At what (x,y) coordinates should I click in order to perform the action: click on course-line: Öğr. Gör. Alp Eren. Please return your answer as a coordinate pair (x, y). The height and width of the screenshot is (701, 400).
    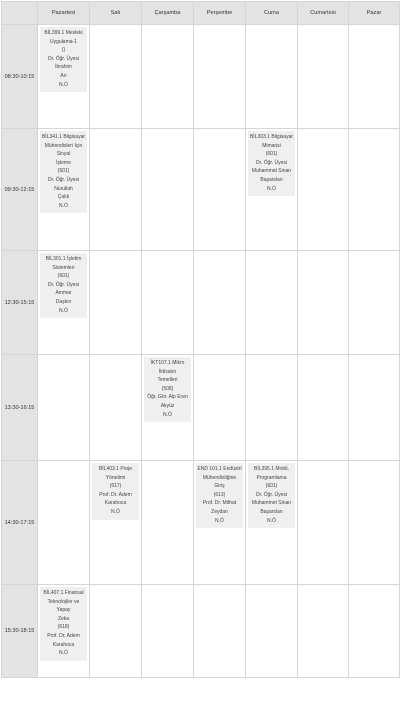
    Looking at the image, I should click on (167, 397).